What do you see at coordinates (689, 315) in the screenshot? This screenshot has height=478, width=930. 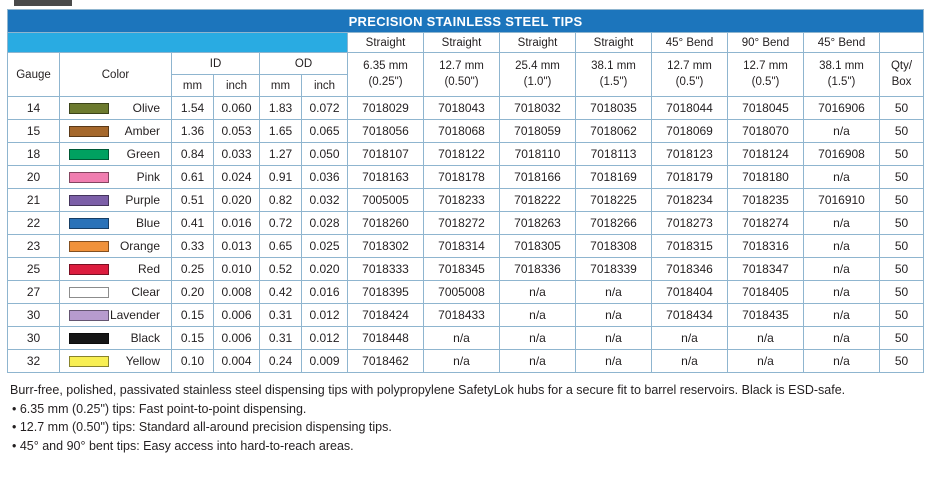 I see `part-number-cell: 7018434` at bounding box center [689, 315].